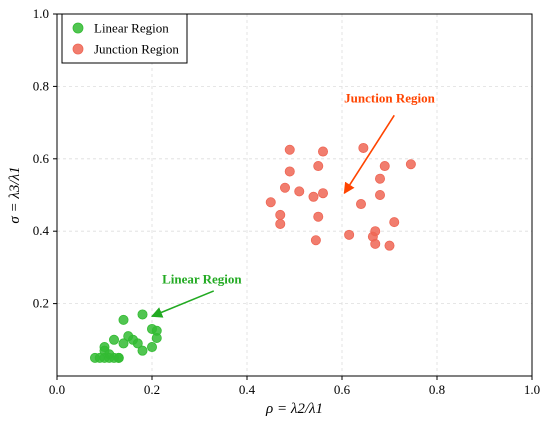 This screenshot has height=425, width=550. Describe the element at coordinates (389, 98) in the screenshot. I see `annotation-label: Junction Region` at that location.